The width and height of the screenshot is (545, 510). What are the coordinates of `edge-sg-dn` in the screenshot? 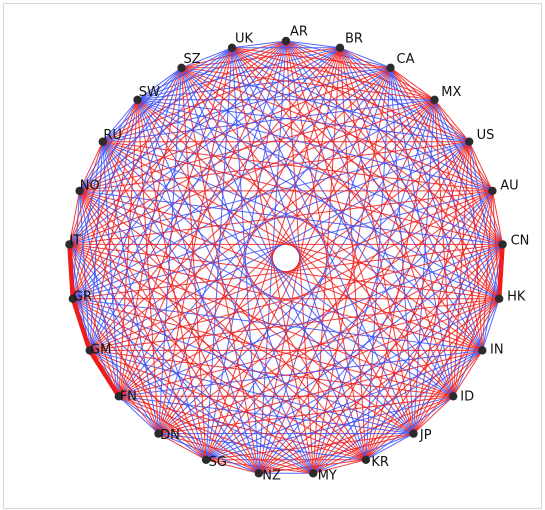 It's located at (182, 447).